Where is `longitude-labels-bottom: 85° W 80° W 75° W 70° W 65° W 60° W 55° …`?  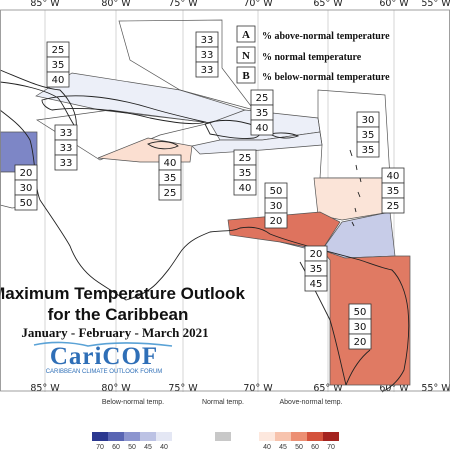
longitude-labels-bottom: 85° W 80° W 75° W 70° W 65° W 60° W 55° … is located at coordinates (240, 388).